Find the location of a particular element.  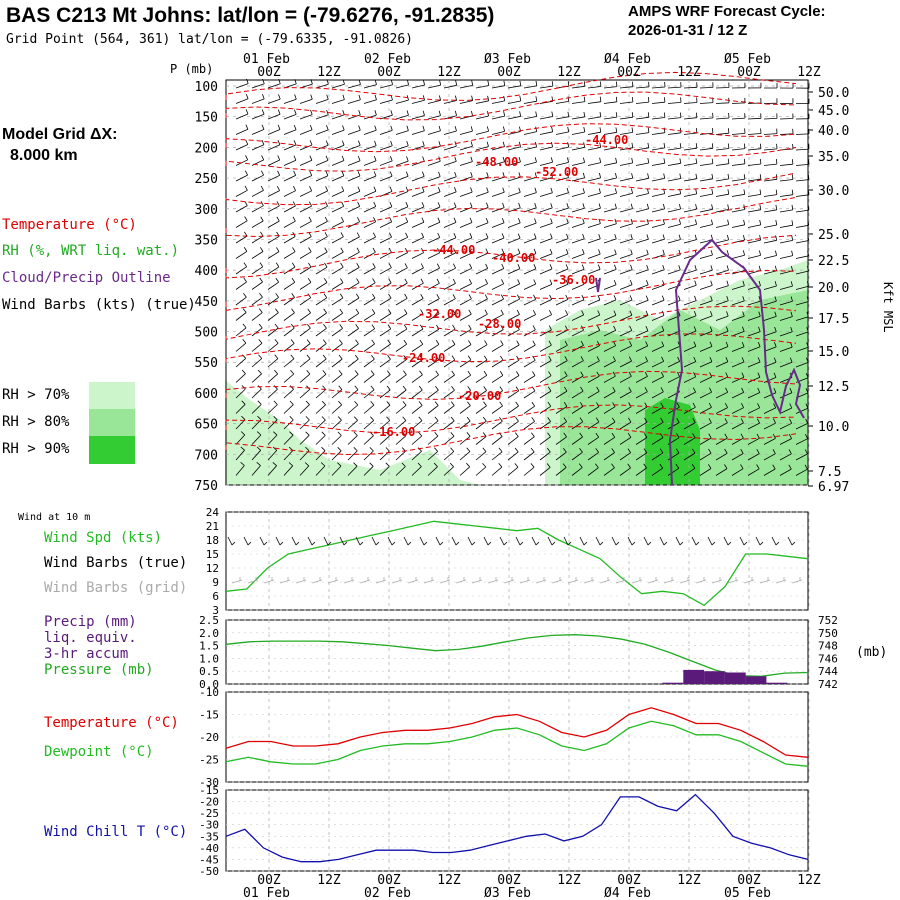

precip-bar is located at coordinates (777, 683).